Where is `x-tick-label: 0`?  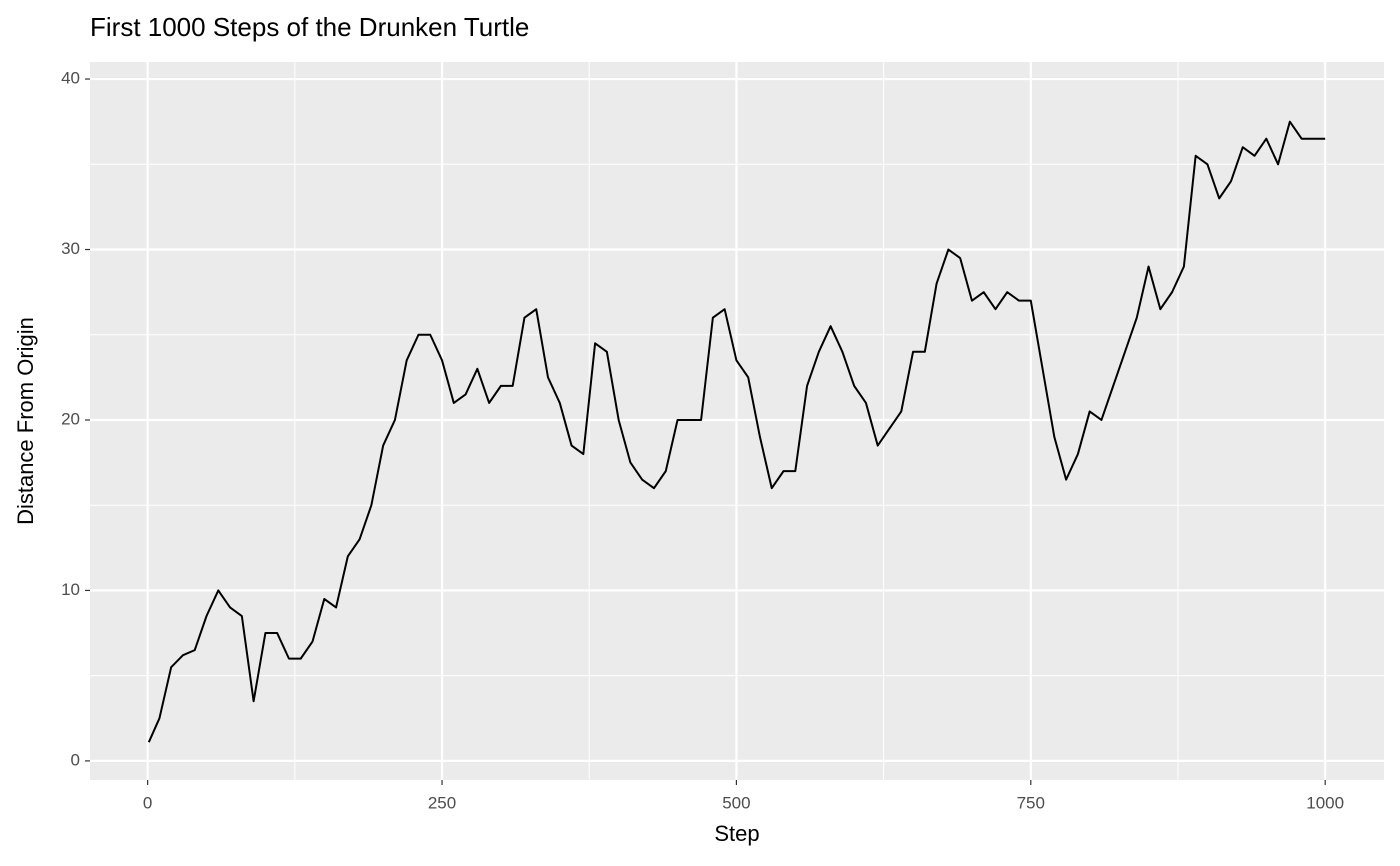 x-tick-label: 0 is located at coordinates (147, 802).